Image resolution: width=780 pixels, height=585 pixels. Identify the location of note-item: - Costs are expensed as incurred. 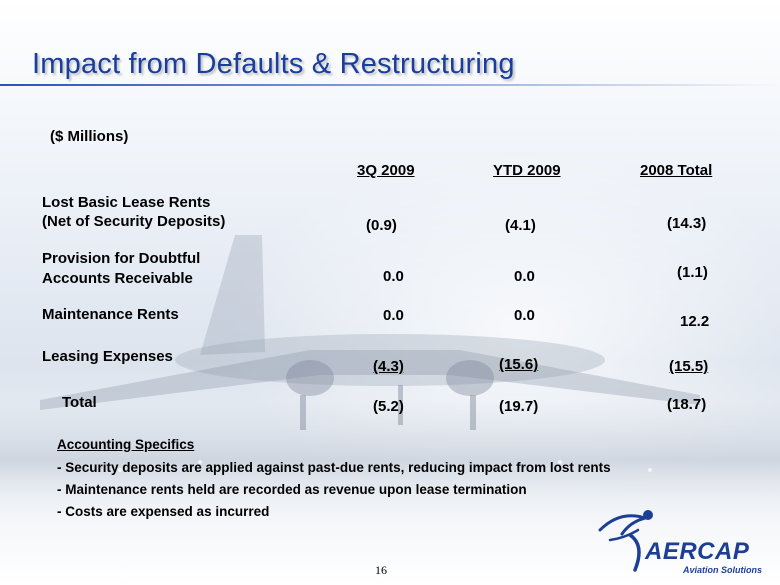
(163, 511).